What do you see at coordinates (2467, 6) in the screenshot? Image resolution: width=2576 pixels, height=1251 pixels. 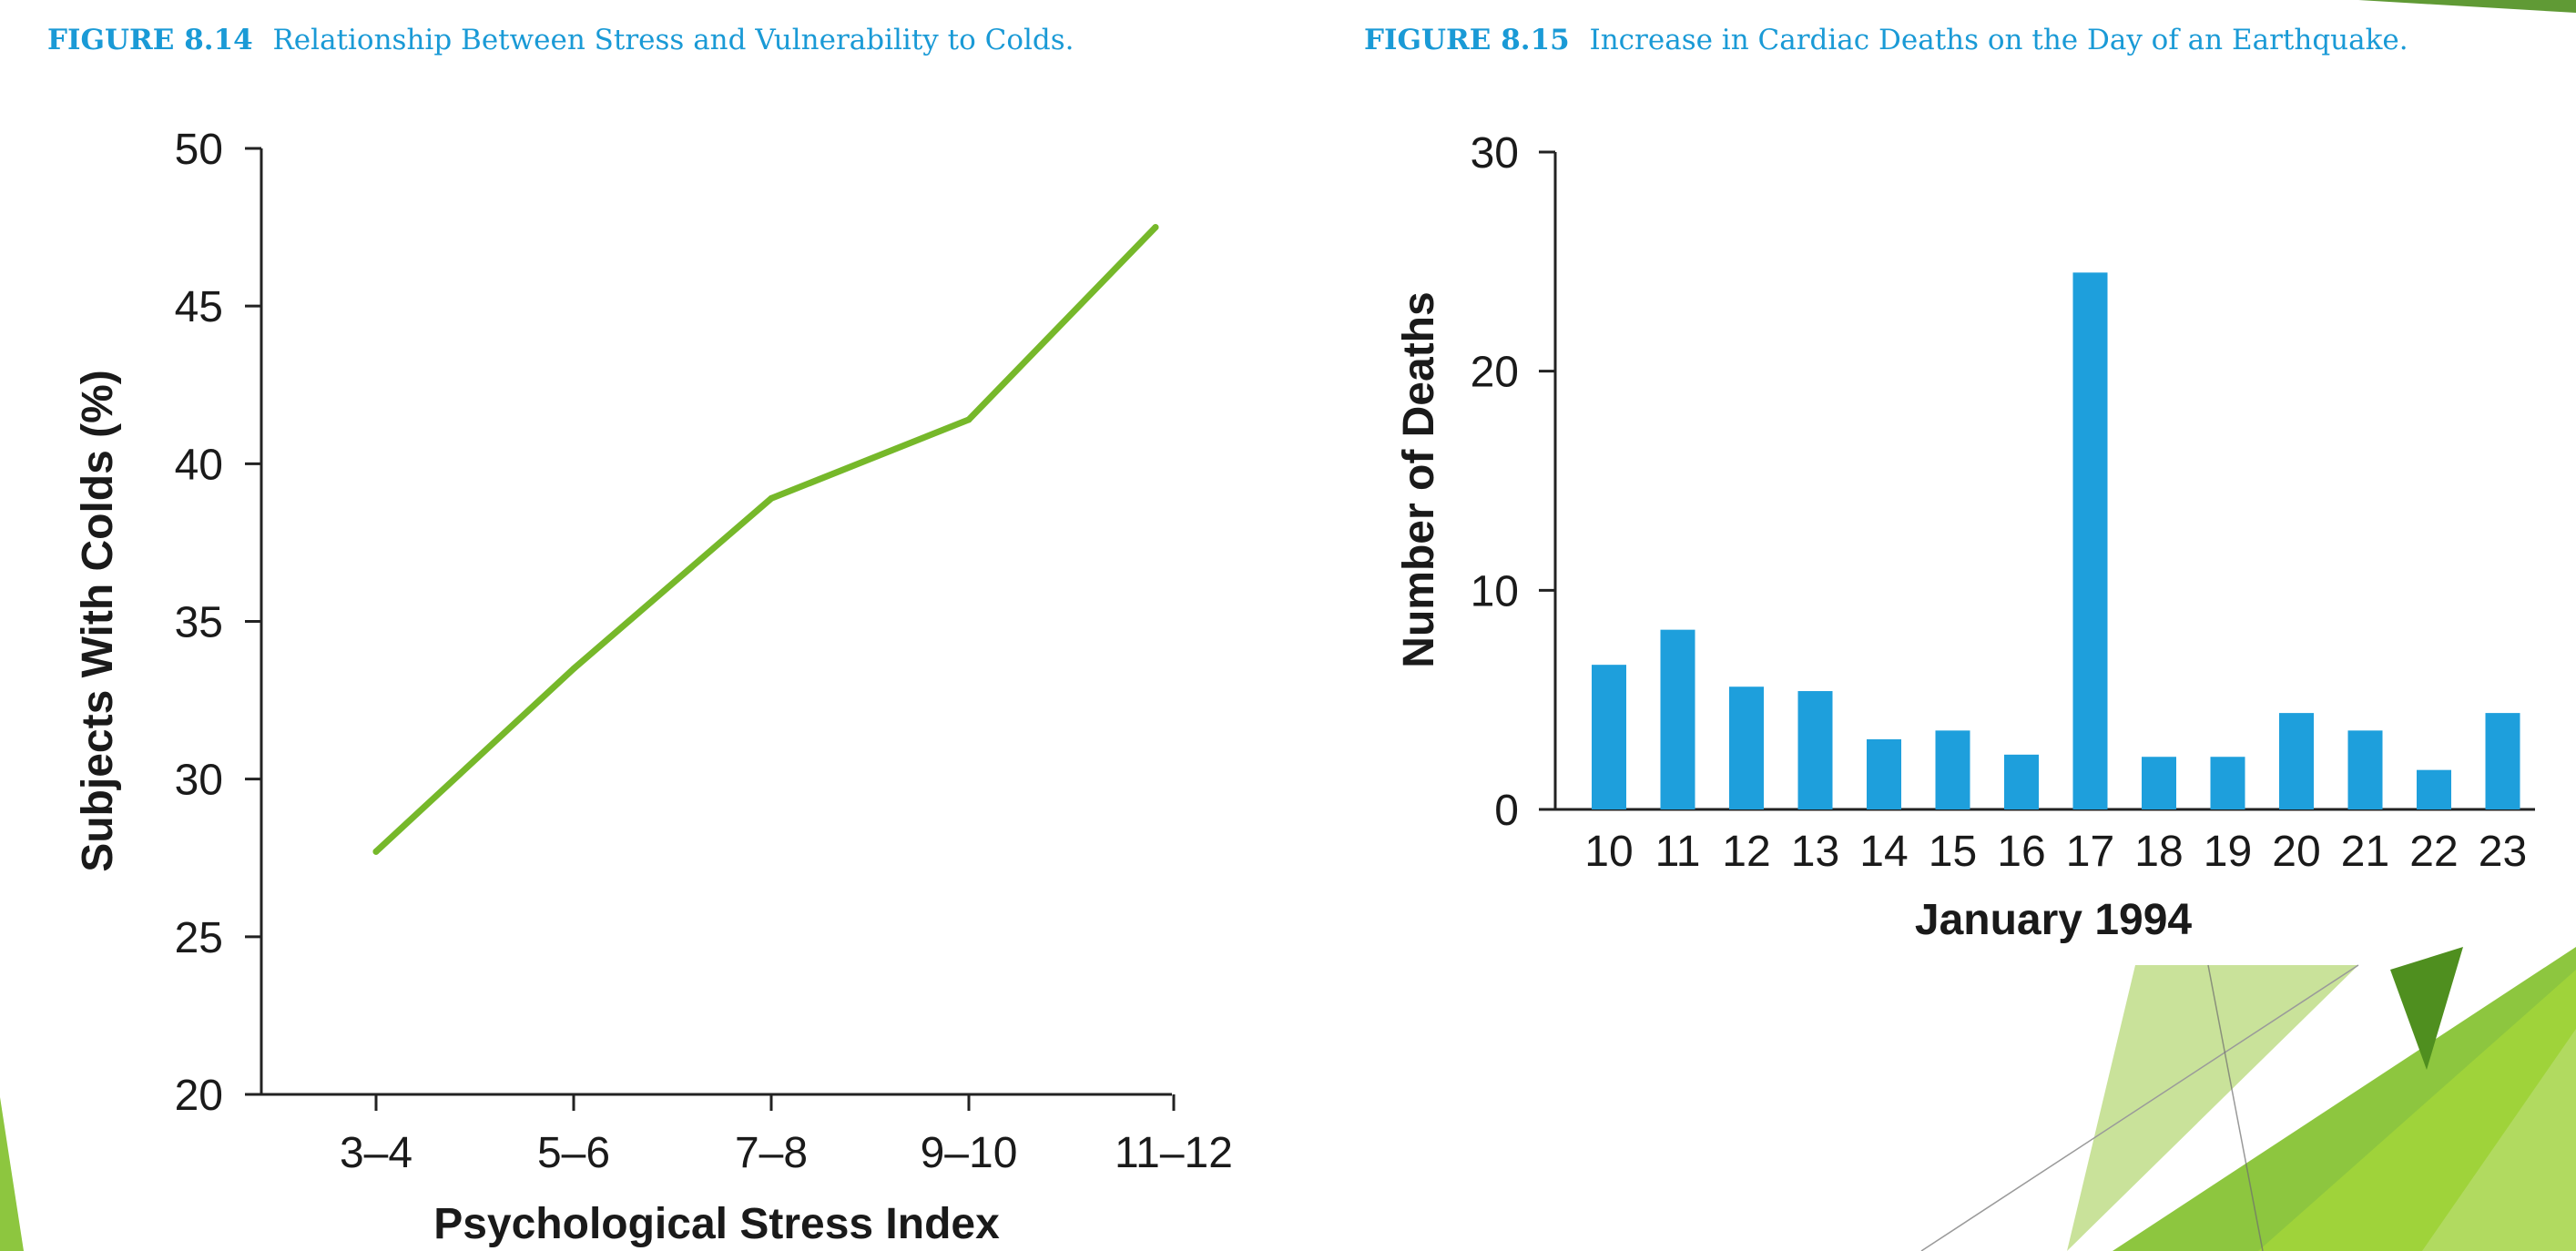 I see `deco-top-right-tab` at bounding box center [2467, 6].